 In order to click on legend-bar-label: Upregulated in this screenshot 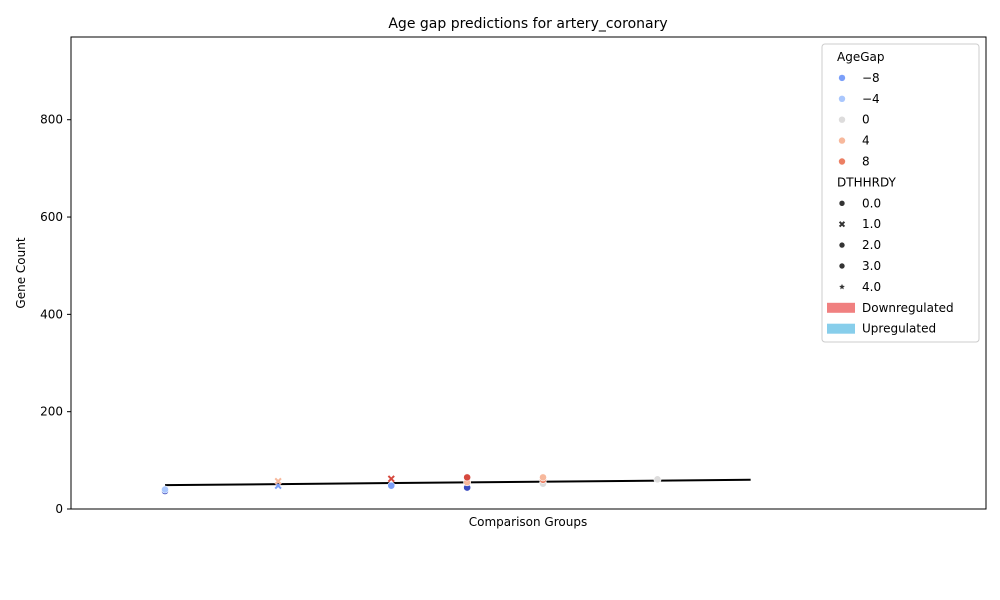, I will do `click(899, 329)`.